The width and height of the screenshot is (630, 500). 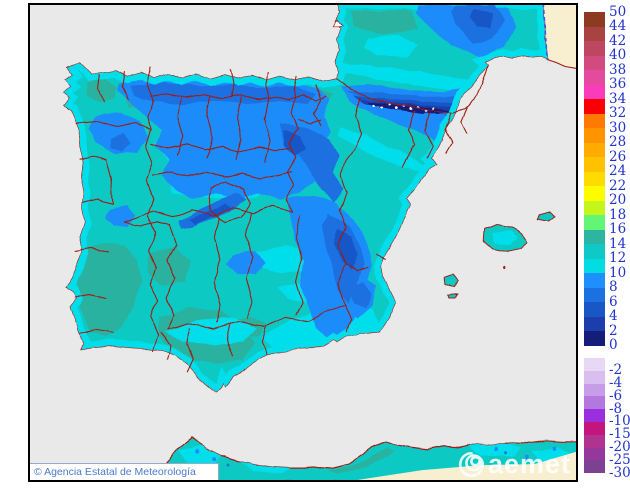 What do you see at coordinates (603, 367) in the screenshot?
I see `colorbar-band: -2` at bounding box center [603, 367].